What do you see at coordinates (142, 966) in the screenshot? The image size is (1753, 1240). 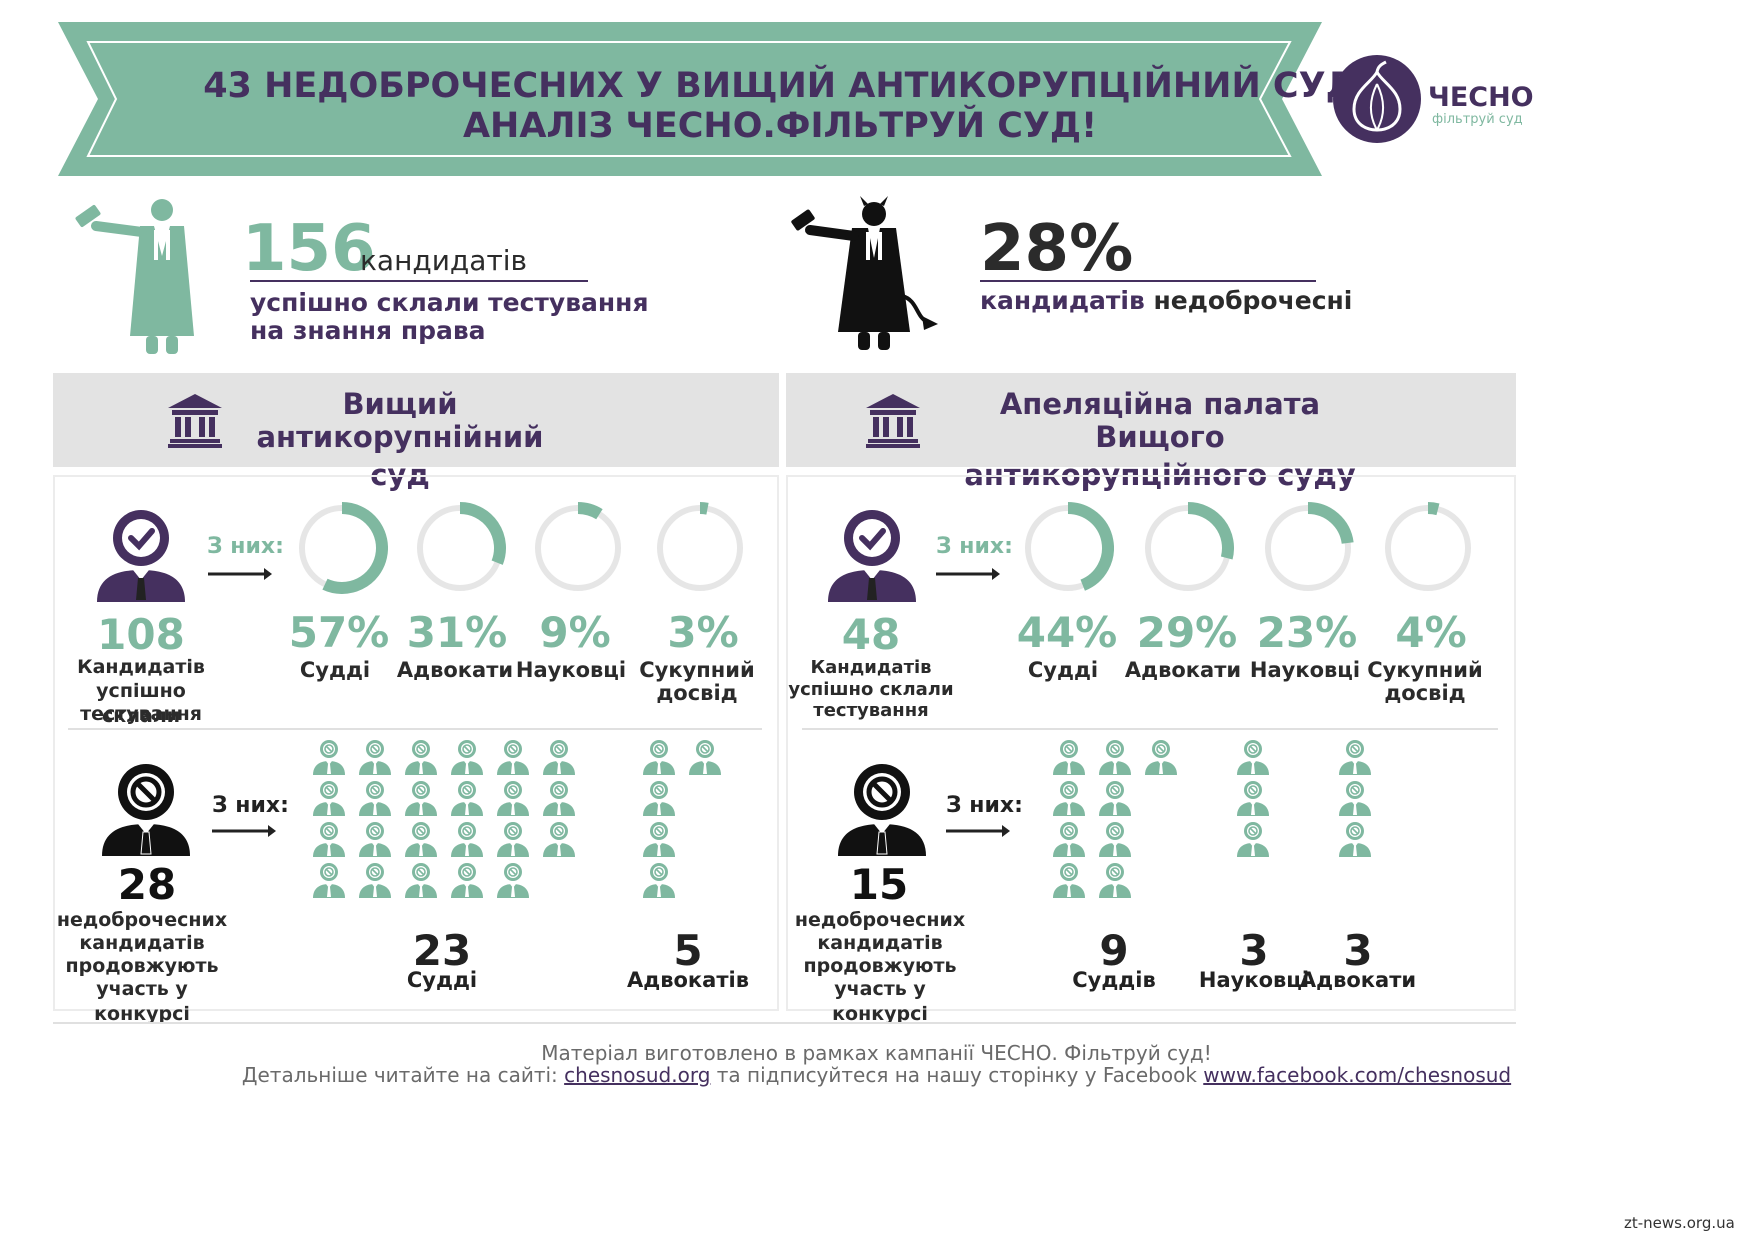 I see `panel1-dishonest-label-3: продовжують` at bounding box center [142, 966].